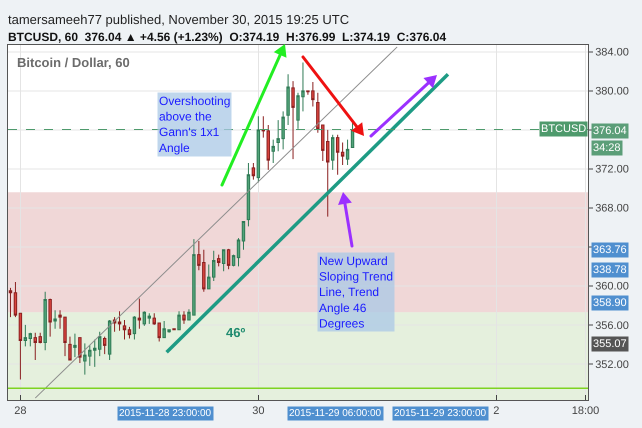 The height and width of the screenshot is (428, 642). What do you see at coordinates (356, 292) in the screenshot?
I see `annotation: New Upward Sloping Trend Line, Trend Angle 46 Degrees` at bounding box center [356, 292].